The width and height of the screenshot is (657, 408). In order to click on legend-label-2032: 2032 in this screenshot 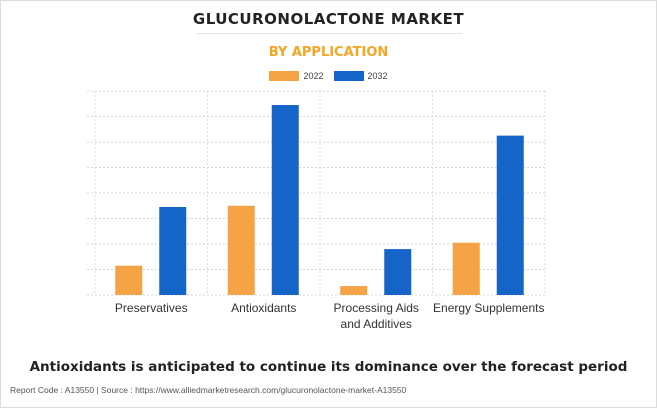, I will do `click(377, 76)`.